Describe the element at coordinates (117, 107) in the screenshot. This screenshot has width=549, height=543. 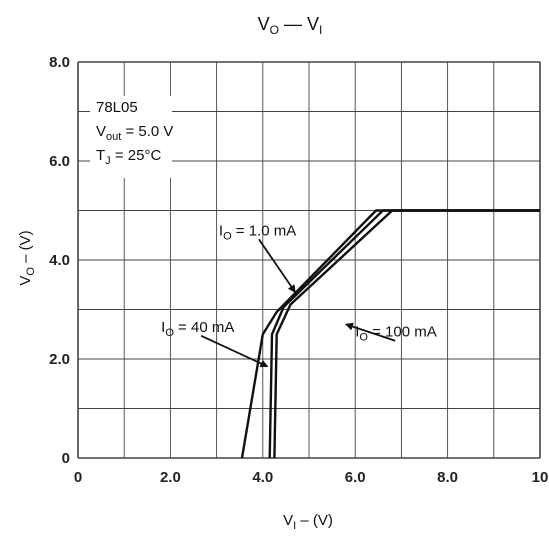
I see `device-label: 78L05` at that location.